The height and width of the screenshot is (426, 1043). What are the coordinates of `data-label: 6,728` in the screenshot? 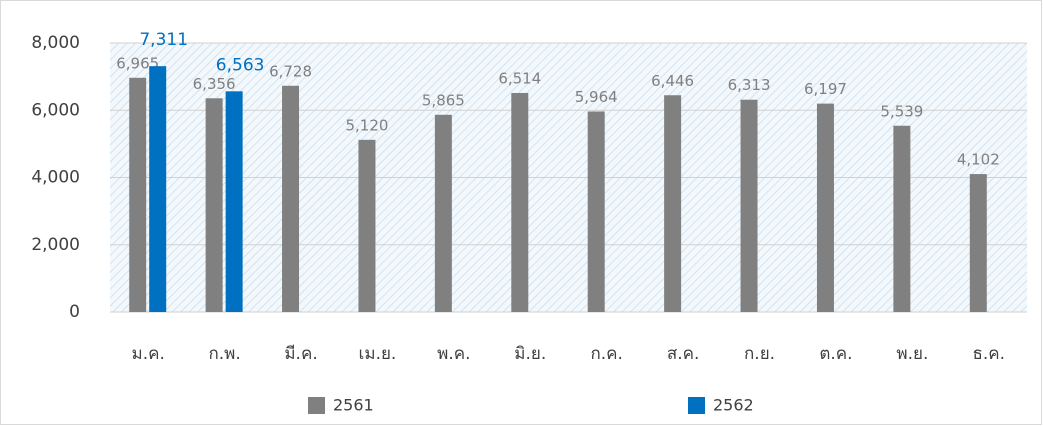 It's located at (290, 71).